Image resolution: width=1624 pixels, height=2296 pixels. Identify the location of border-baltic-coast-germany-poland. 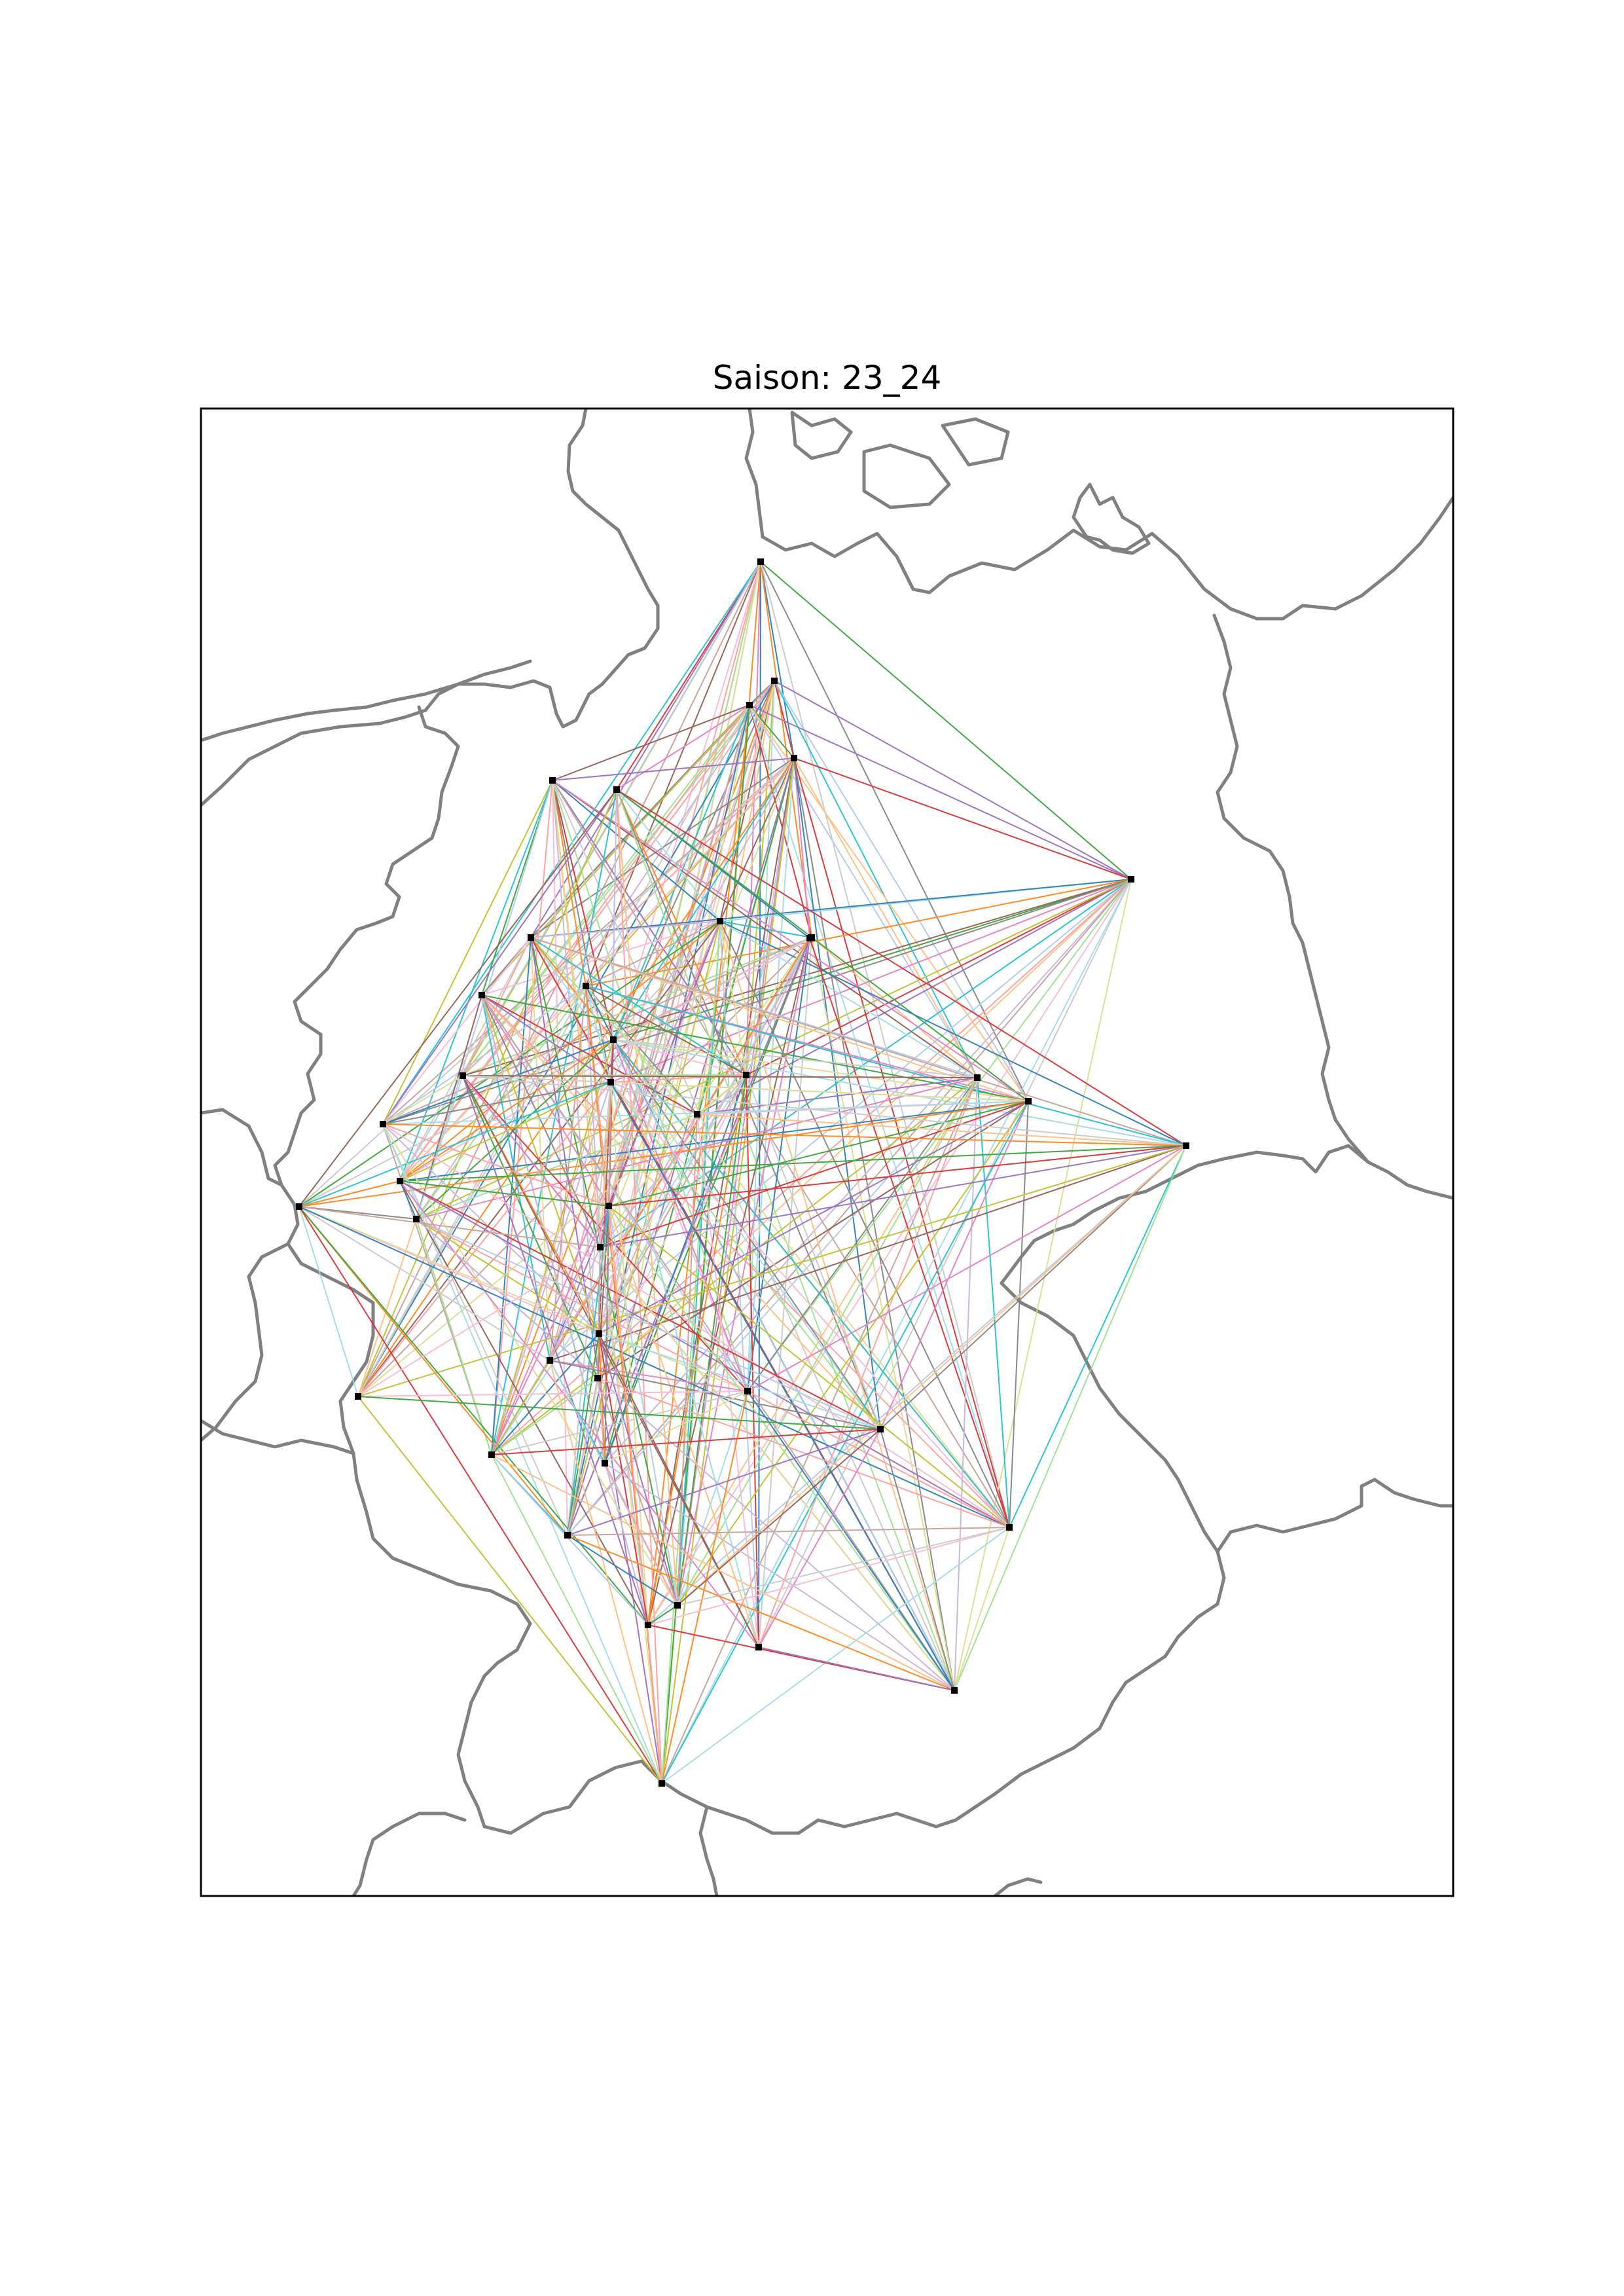
(1107, 558).